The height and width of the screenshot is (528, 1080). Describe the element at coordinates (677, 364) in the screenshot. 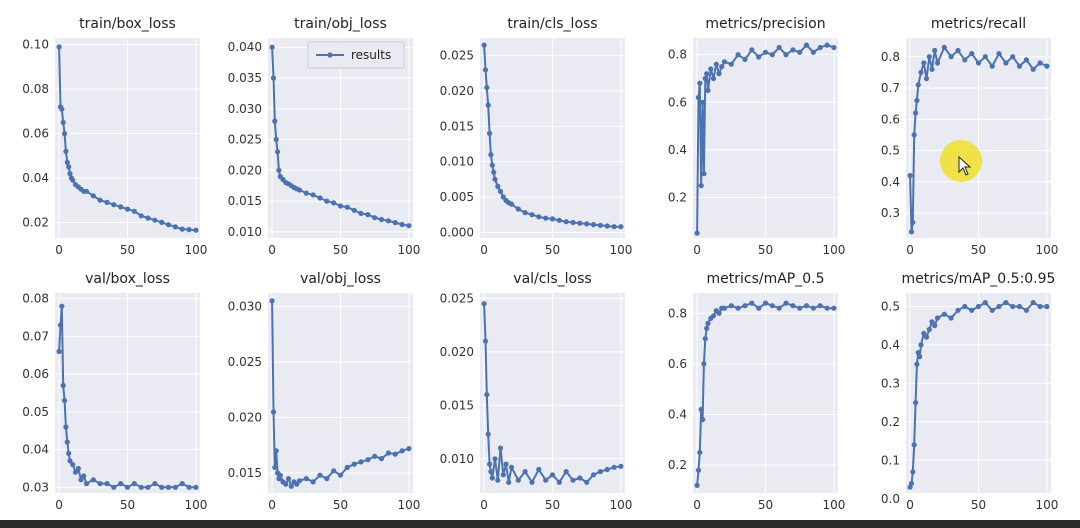

I see `y-tick-label: 0.6` at that location.